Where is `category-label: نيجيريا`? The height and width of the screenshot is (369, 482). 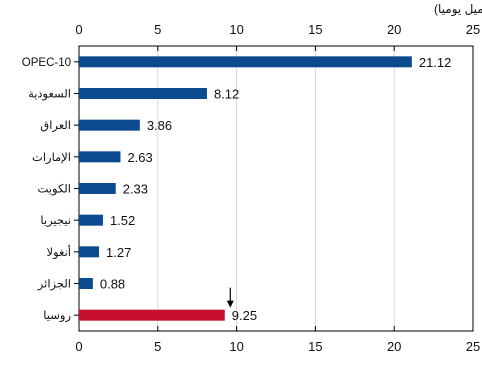 category-label: نيجيريا is located at coordinates (55, 221).